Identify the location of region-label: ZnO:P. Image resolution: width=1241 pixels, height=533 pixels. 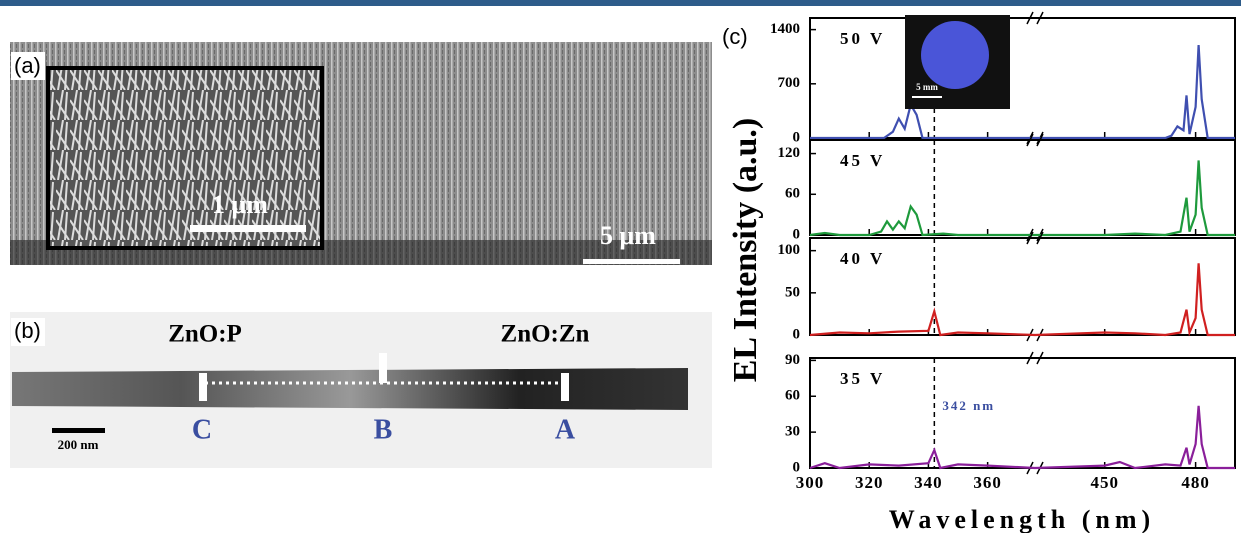
(205, 334).